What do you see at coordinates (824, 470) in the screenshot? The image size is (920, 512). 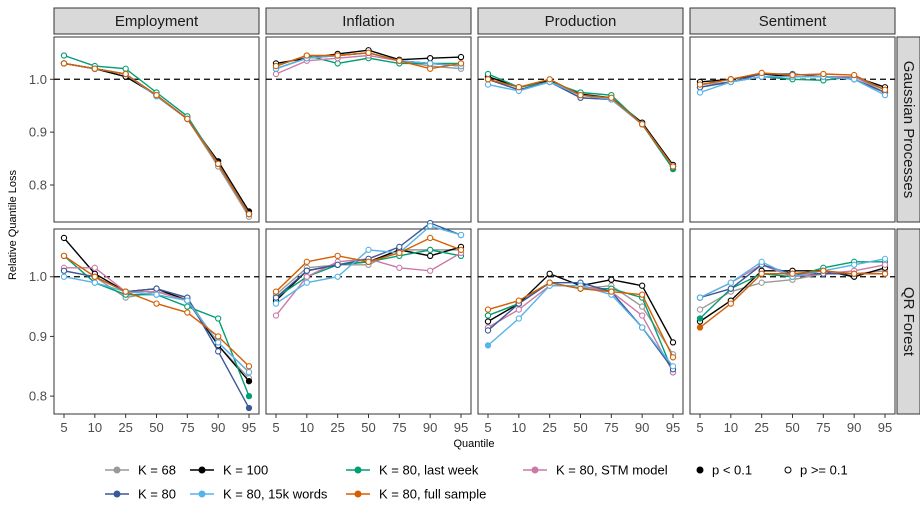 I see `legend-label-not-significant: p >= 0.1` at bounding box center [824, 470].